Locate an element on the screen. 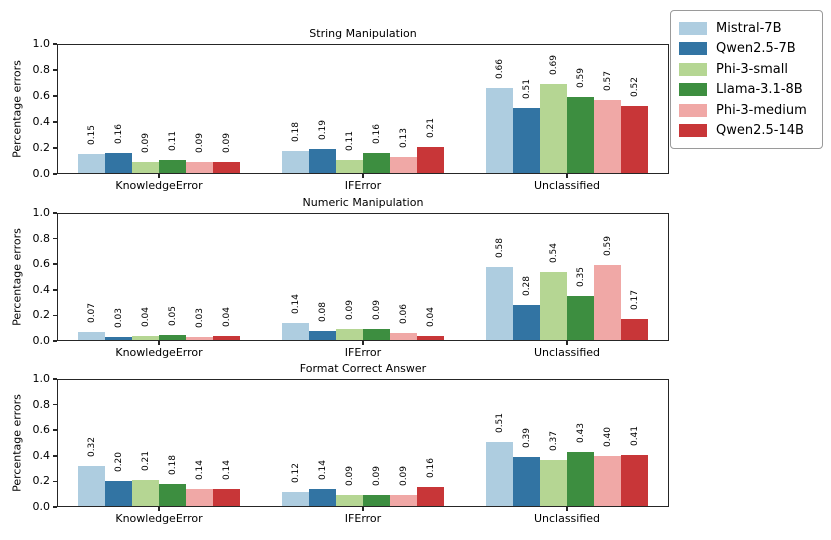 The image size is (831, 540). bar-value-label: 0.40 is located at coordinates (607, 437).